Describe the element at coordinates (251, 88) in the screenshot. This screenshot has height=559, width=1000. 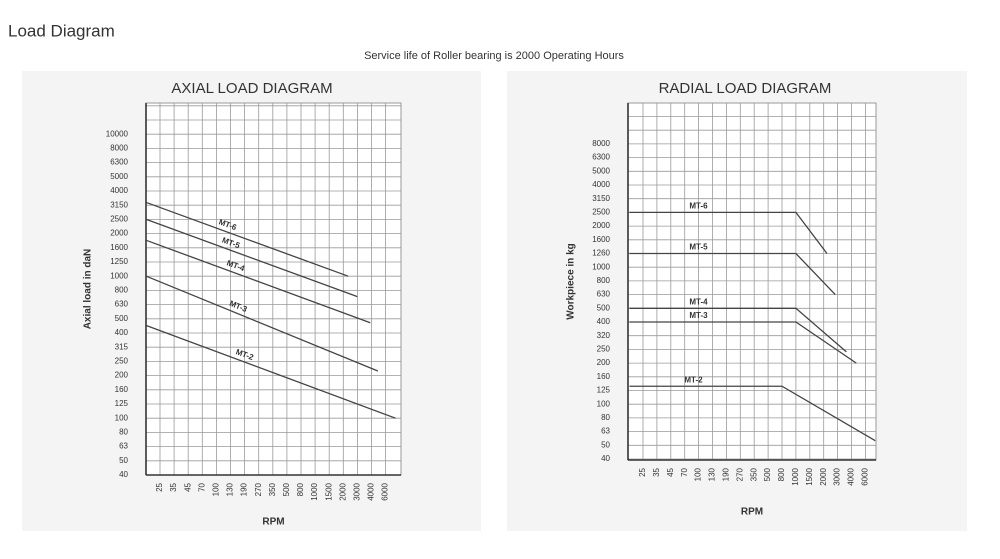
I see `chart-title: AXIAL LOAD DIAGRAM` at that location.